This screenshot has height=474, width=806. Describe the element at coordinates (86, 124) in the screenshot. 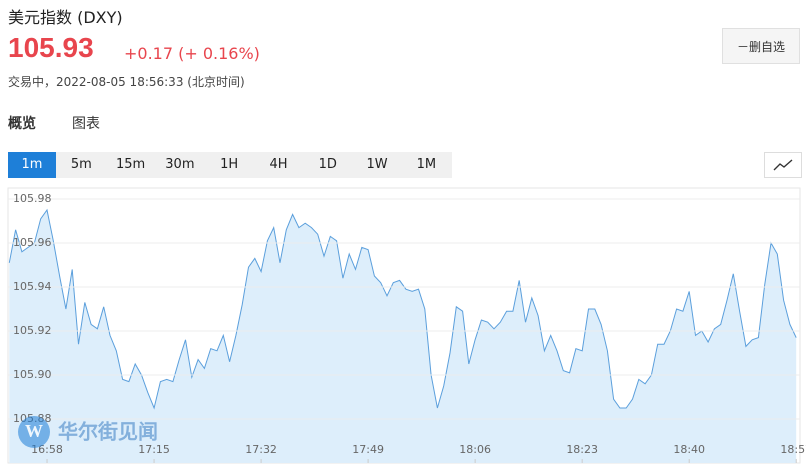

I see `tab: 图表` at that location.